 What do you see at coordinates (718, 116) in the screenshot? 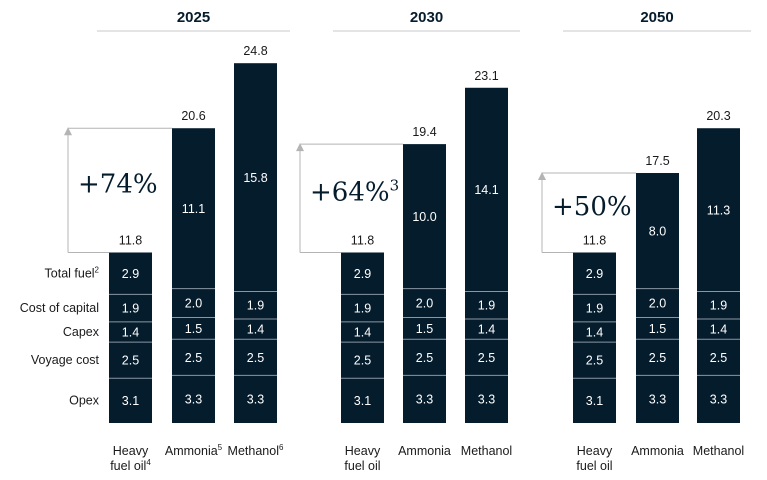
I see `bar-total-label: 20.3` at bounding box center [718, 116].